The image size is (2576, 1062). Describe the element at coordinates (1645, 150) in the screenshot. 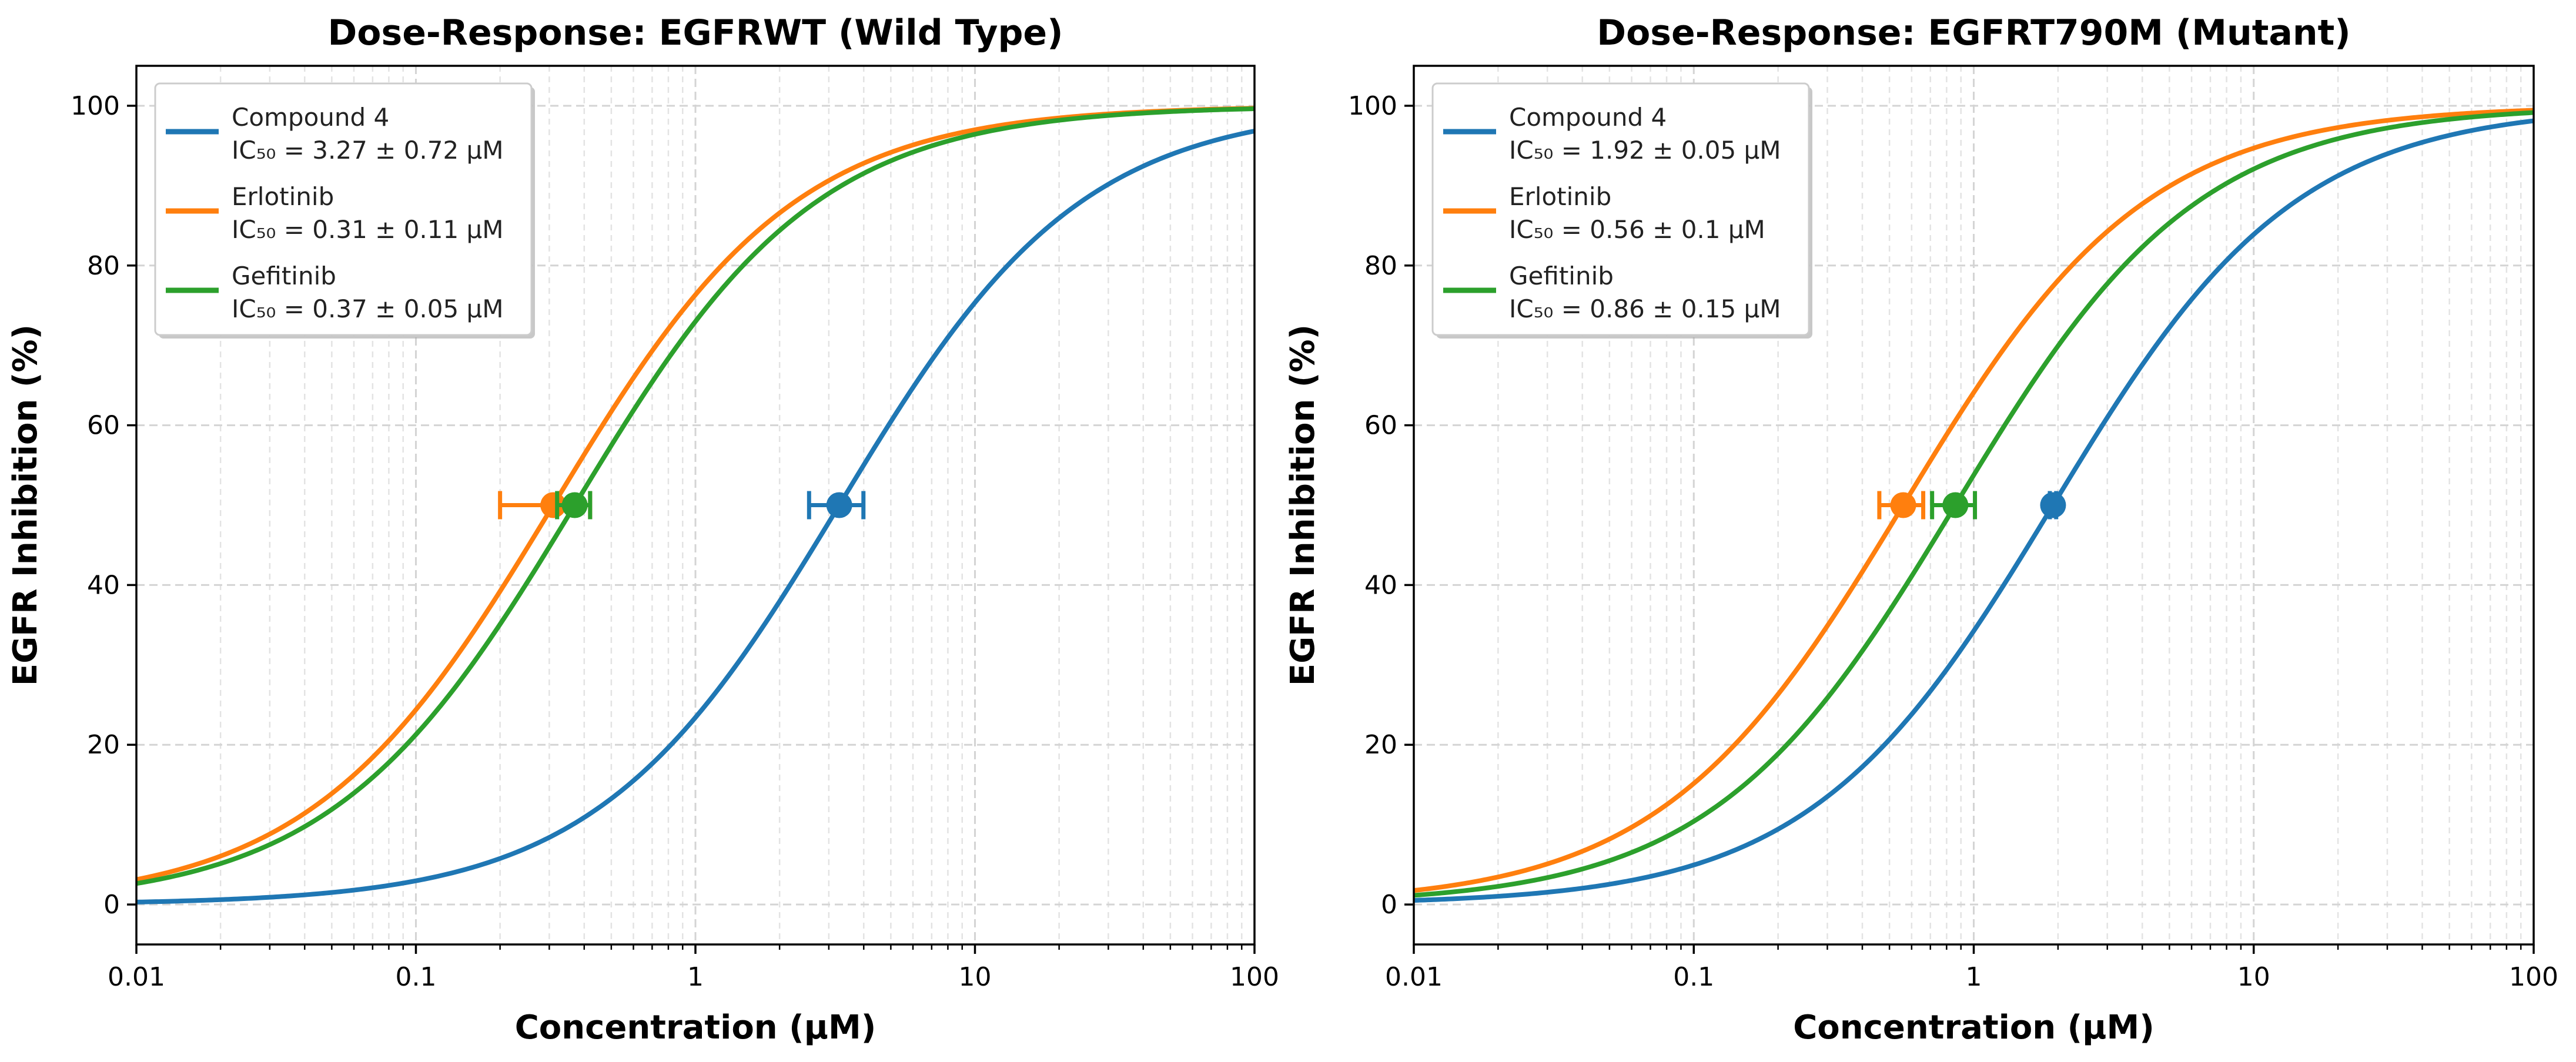

I see `legend-entry-ic50: IC₅₀ = 1.92 ± 0.05 μM` at that location.